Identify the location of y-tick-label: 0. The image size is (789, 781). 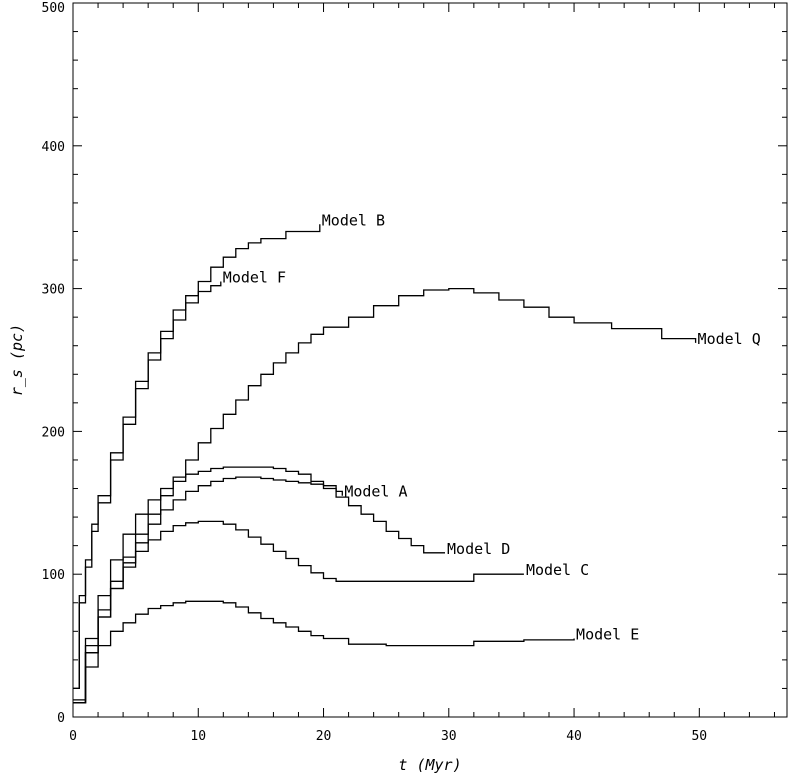
(61, 718).